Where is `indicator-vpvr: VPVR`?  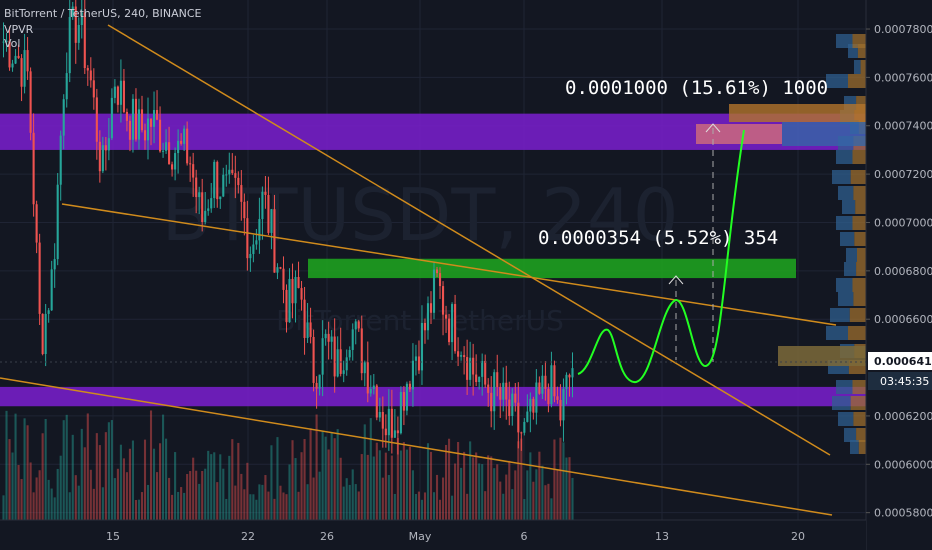 indicator-vpvr: VPVR is located at coordinates (19, 29).